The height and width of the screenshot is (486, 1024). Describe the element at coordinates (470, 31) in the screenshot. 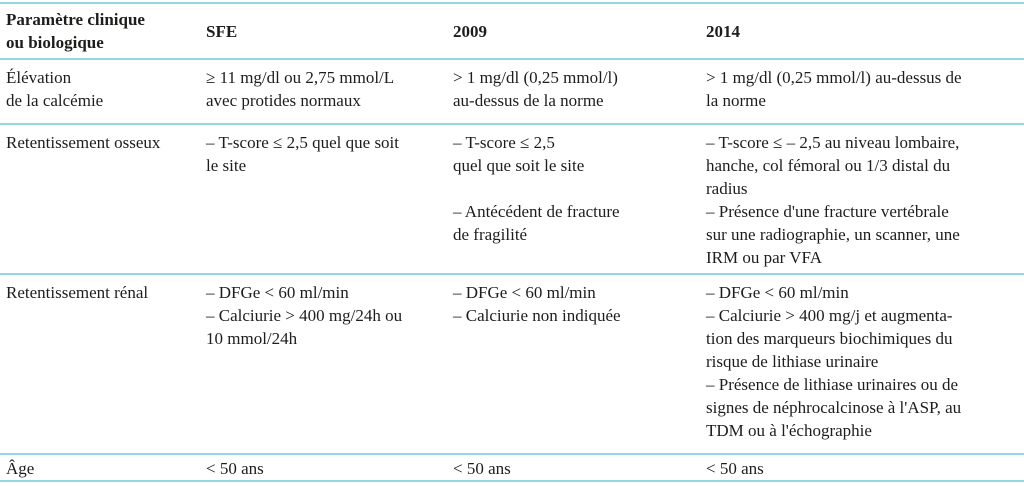

I see `col-header-2009: 2009` at that location.